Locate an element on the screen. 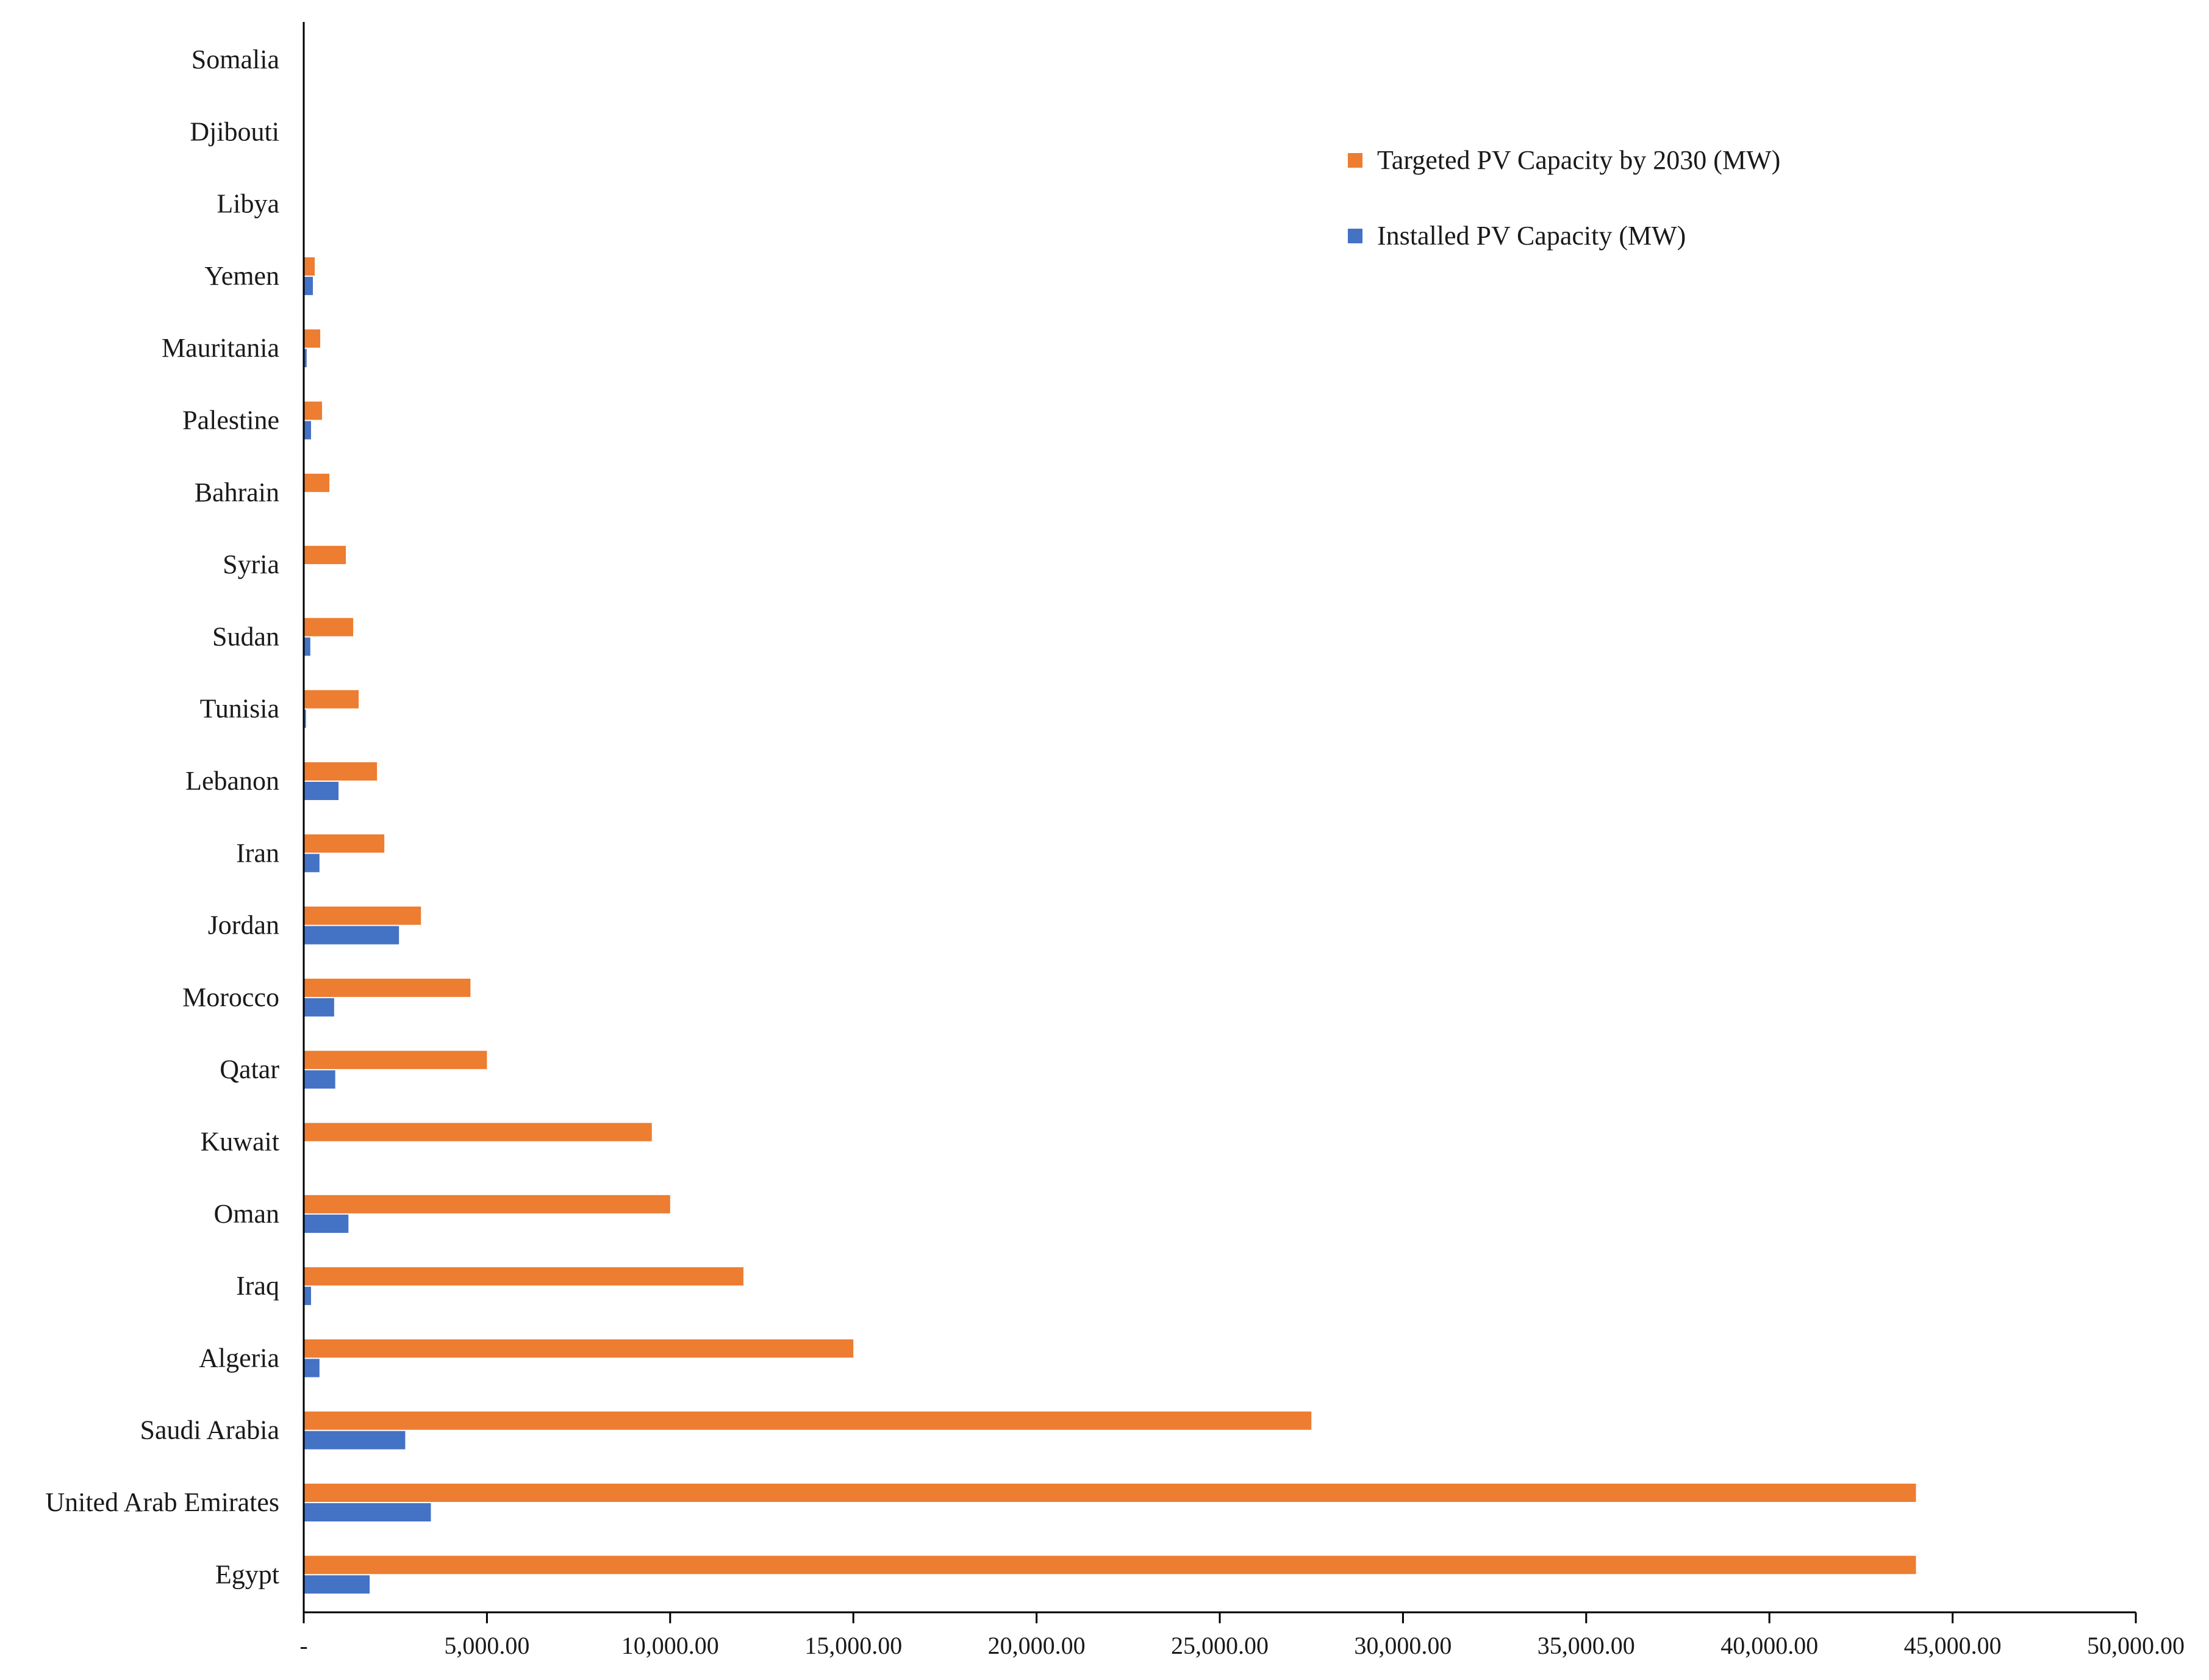 This screenshot has height=1680, width=2209. bar-targeted-syria is located at coordinates (325, 555).